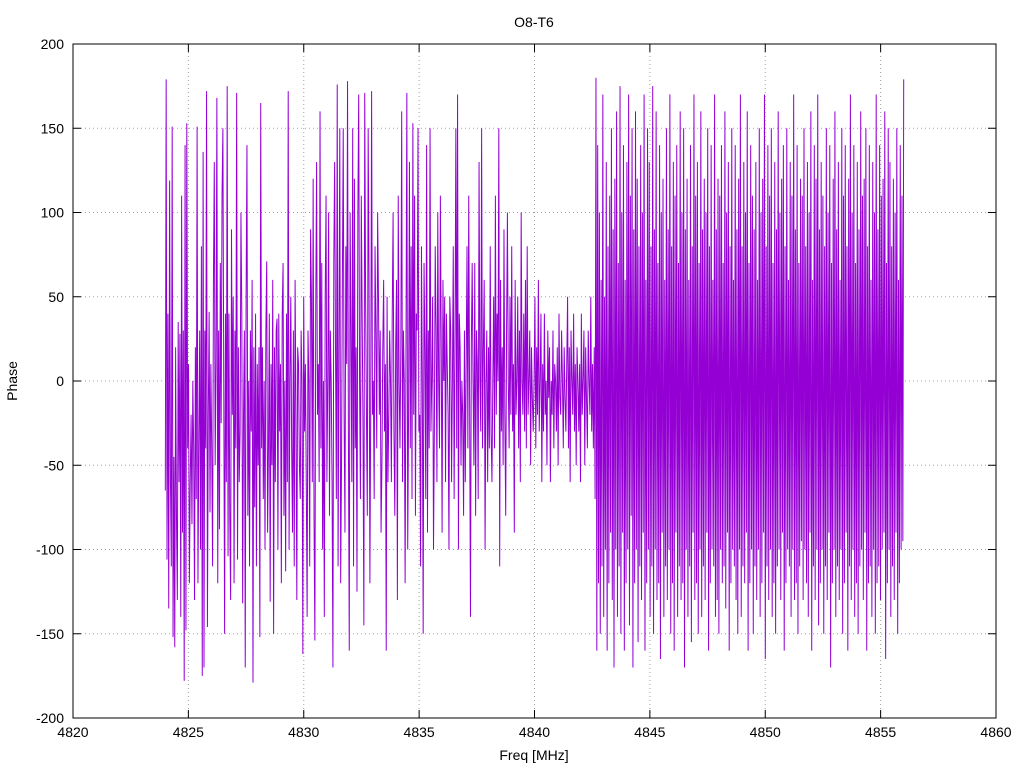 This screenshot has width=1024, height=768. I want to click on y-tick-label: 200, so click(53, 44).